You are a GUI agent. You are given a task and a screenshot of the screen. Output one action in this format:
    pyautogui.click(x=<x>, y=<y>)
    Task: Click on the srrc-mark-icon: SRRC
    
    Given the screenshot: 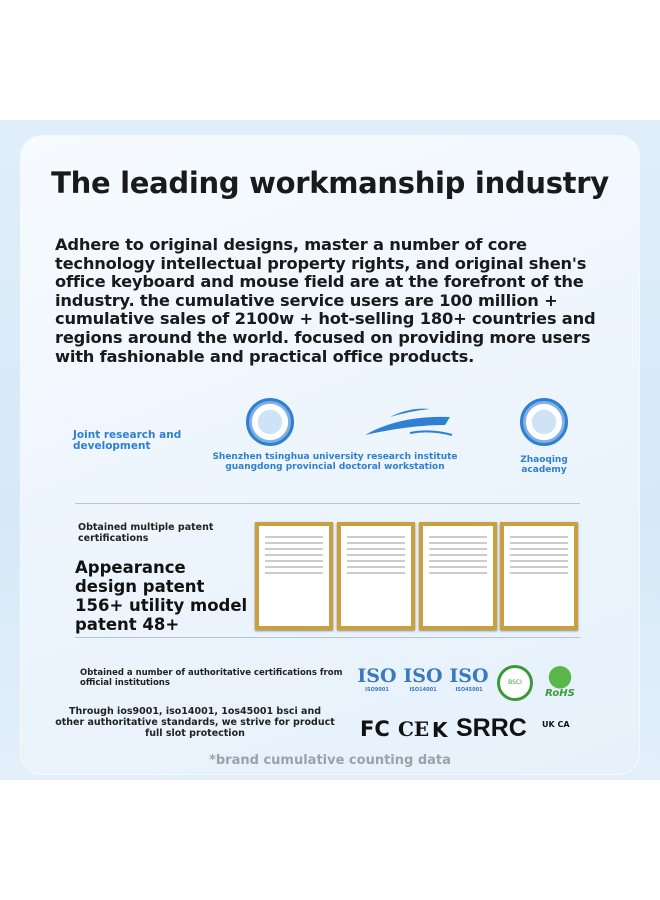 What is the action you would take?
    pyautogui.click(x=491, y=728)
    